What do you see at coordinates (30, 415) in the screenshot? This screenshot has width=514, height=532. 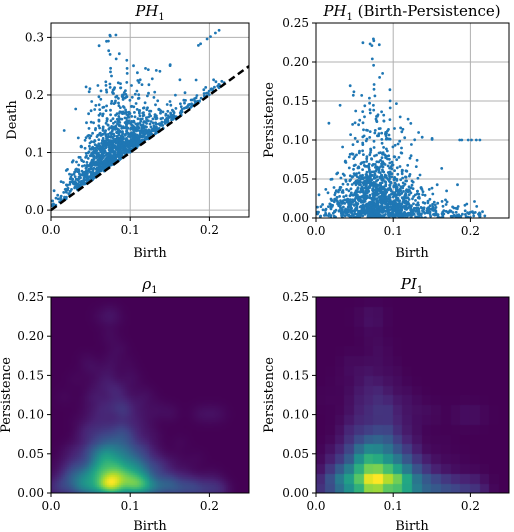 I see `y-tick-label: 0.10` at bounding box center [30, 415].